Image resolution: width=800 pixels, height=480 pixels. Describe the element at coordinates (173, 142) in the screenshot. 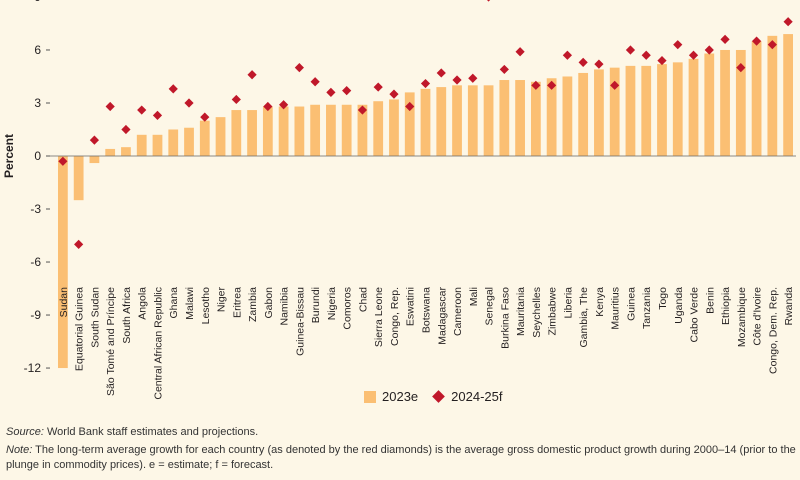

I see `bar-ghana` at that location.